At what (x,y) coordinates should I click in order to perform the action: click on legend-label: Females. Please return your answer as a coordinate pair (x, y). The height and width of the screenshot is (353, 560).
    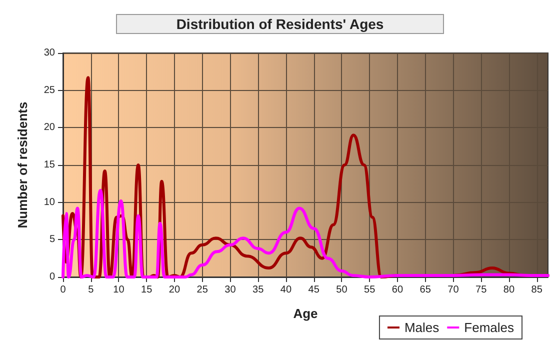
    Looking at the image, I should click on (489, 327).